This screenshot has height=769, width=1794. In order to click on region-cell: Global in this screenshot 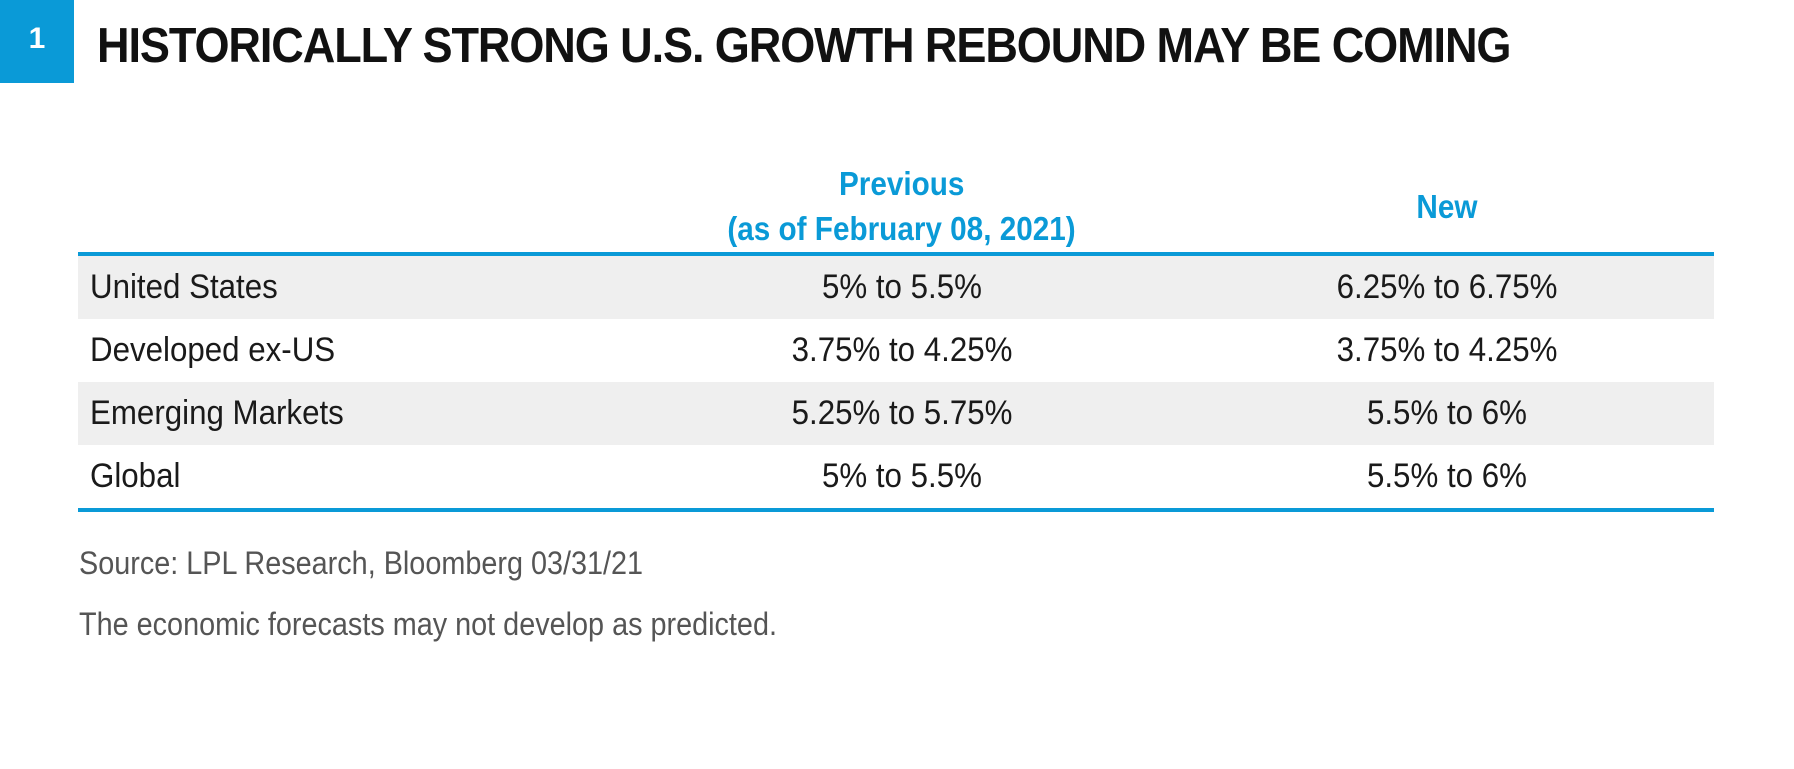, I will do `click(139, 476)`.